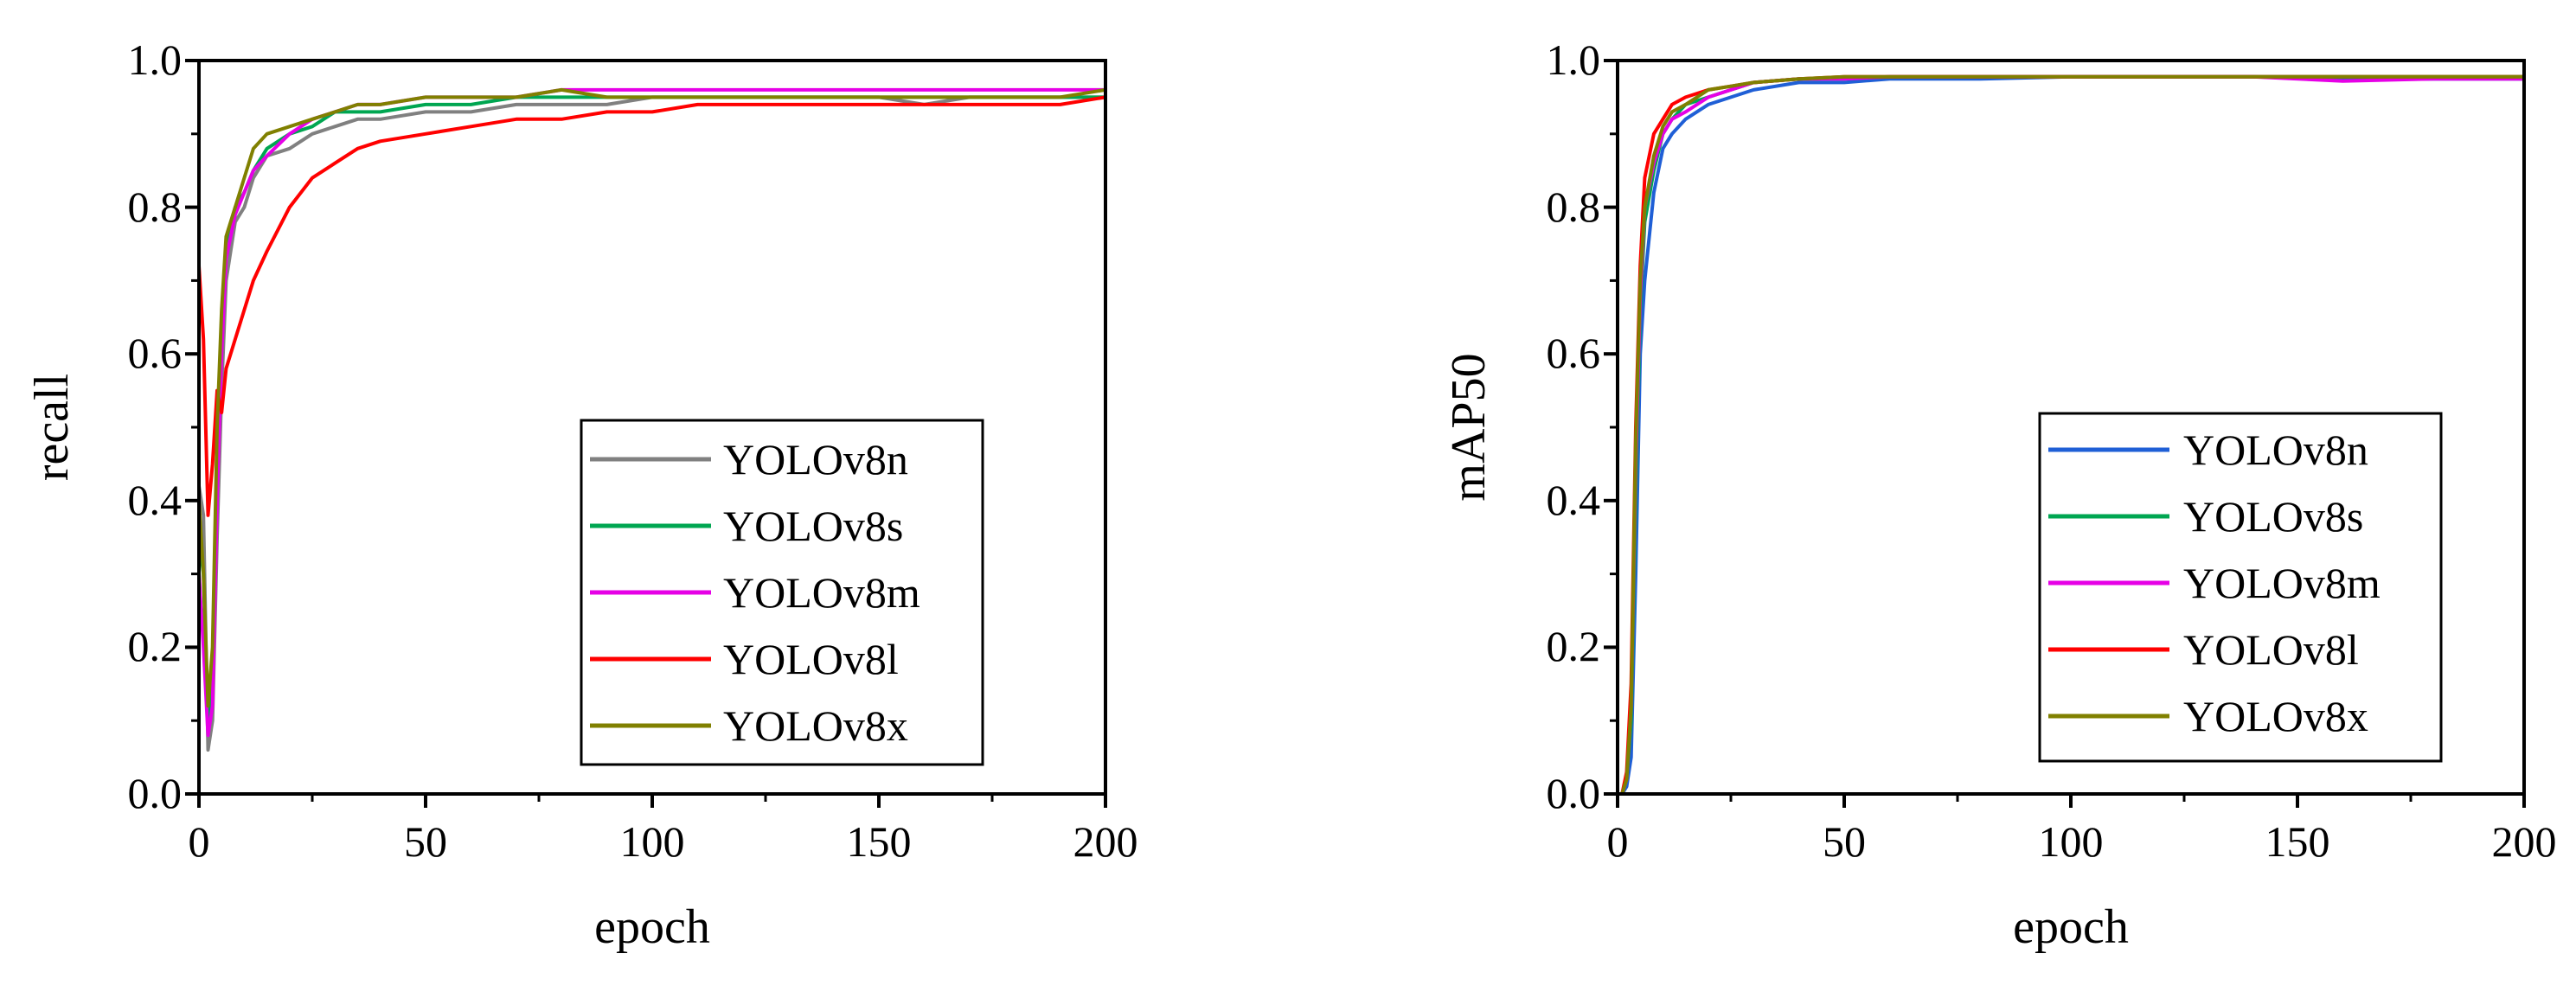 The height and width of the screenshot is (992, 2576). What do you see at coordinates (155, 500) in the screenshot?
I see `recall-y-tick-2: 0.4` at bounding box center [155, 500].